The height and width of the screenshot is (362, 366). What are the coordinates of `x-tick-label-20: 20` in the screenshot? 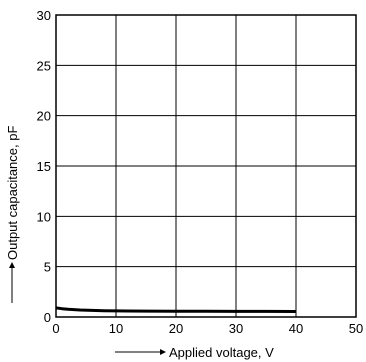 It's located at (176, 328).